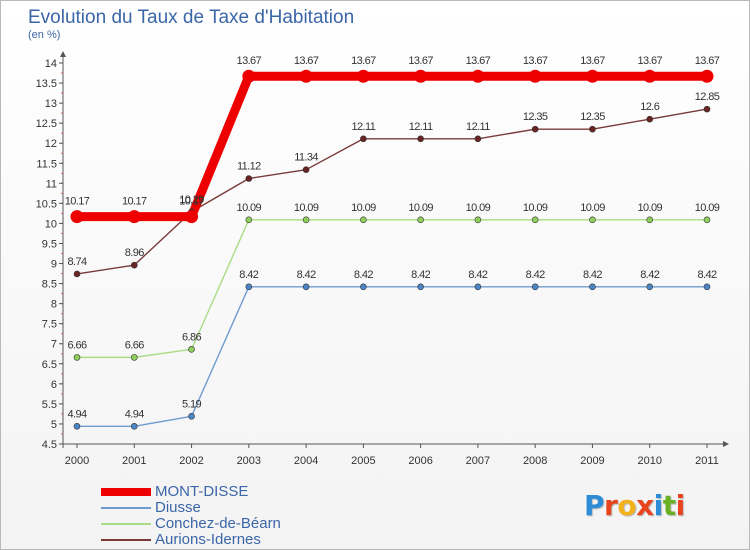 This screenshot has width=750, height=550. Describe the element at coordinates (478, 461) in the screenshot. I see `x-tick-label: 2007` at that location.